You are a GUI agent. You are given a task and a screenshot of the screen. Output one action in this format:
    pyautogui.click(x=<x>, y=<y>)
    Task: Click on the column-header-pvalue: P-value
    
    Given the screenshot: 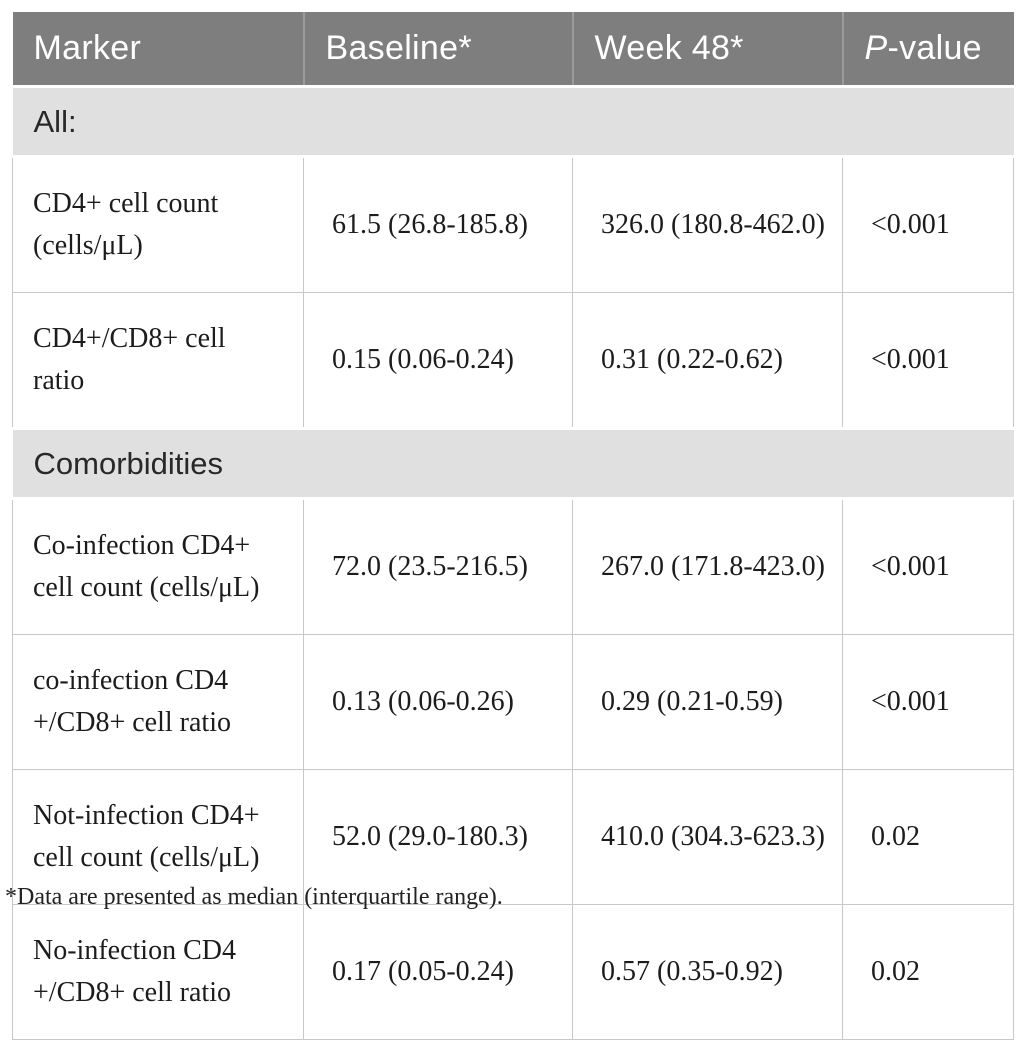 What is the action you would take?
    pyautogui.click(x=927, y=49)
    